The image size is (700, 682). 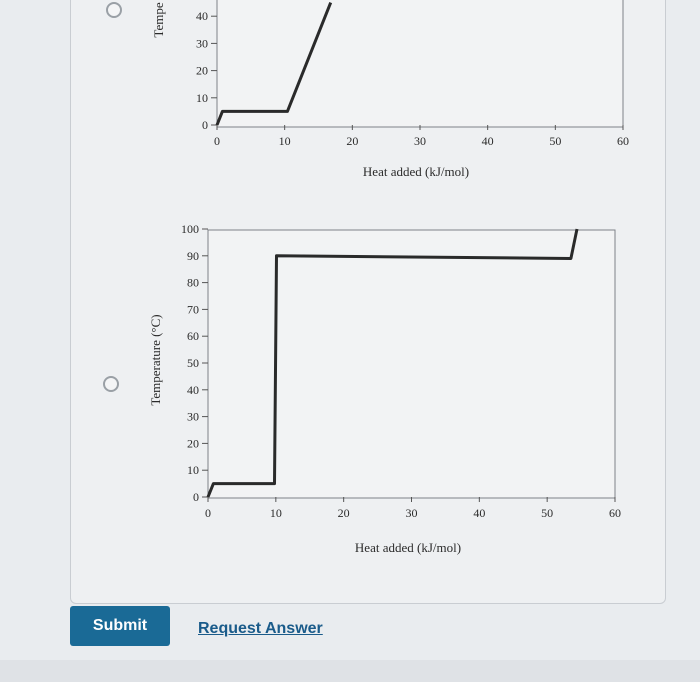 I want to click on y-tick-label: 60, so click(x=193, y=336).